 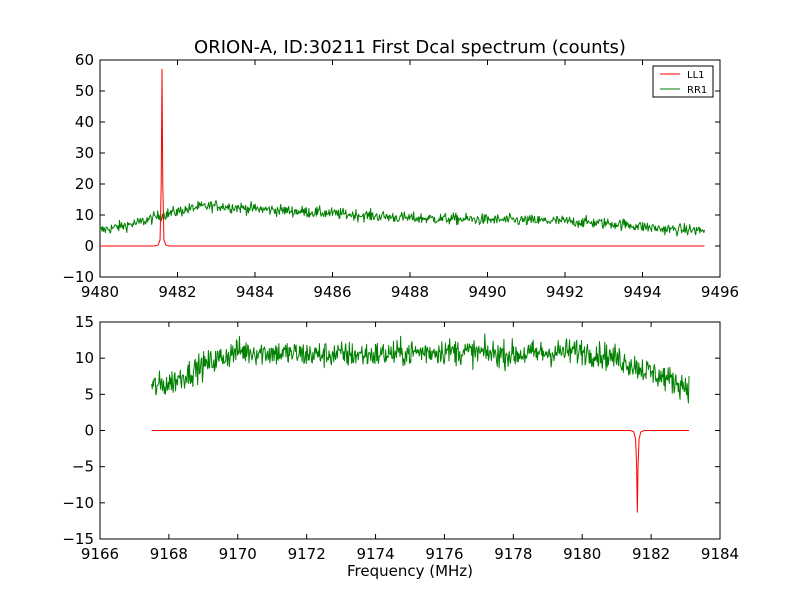 I want to click on x-tick-label: 9494, so click(x=642, y=292).